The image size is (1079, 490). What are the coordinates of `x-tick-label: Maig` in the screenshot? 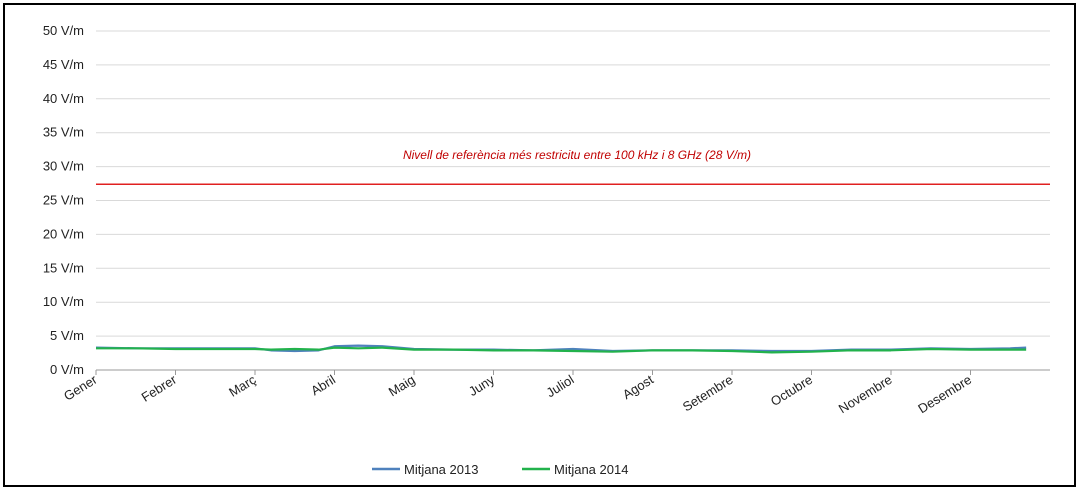 It's located at (402, 386).